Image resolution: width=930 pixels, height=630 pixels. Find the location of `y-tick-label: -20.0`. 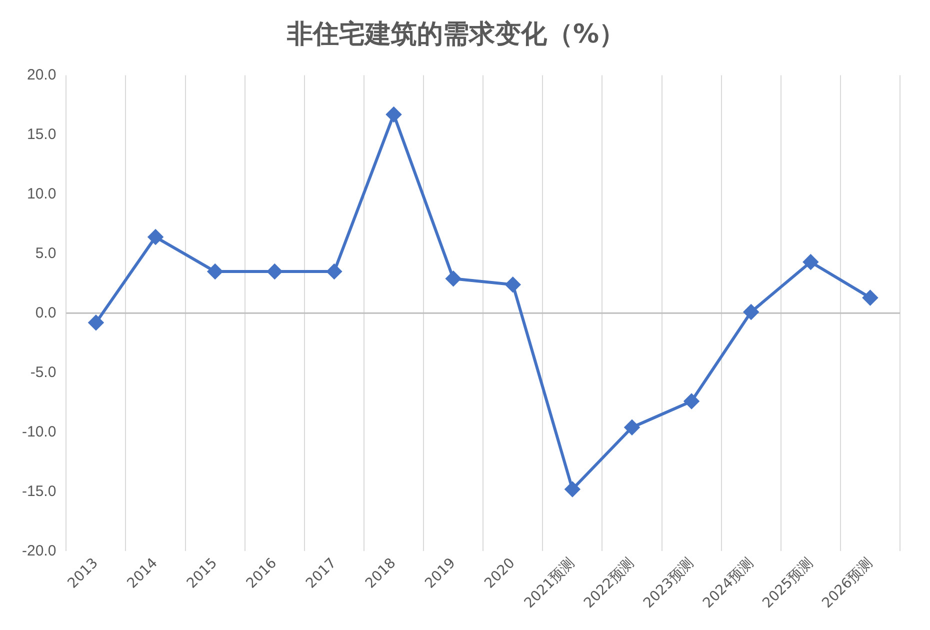

y-tick-label: -20.0 is located at coordinates (39, 551).